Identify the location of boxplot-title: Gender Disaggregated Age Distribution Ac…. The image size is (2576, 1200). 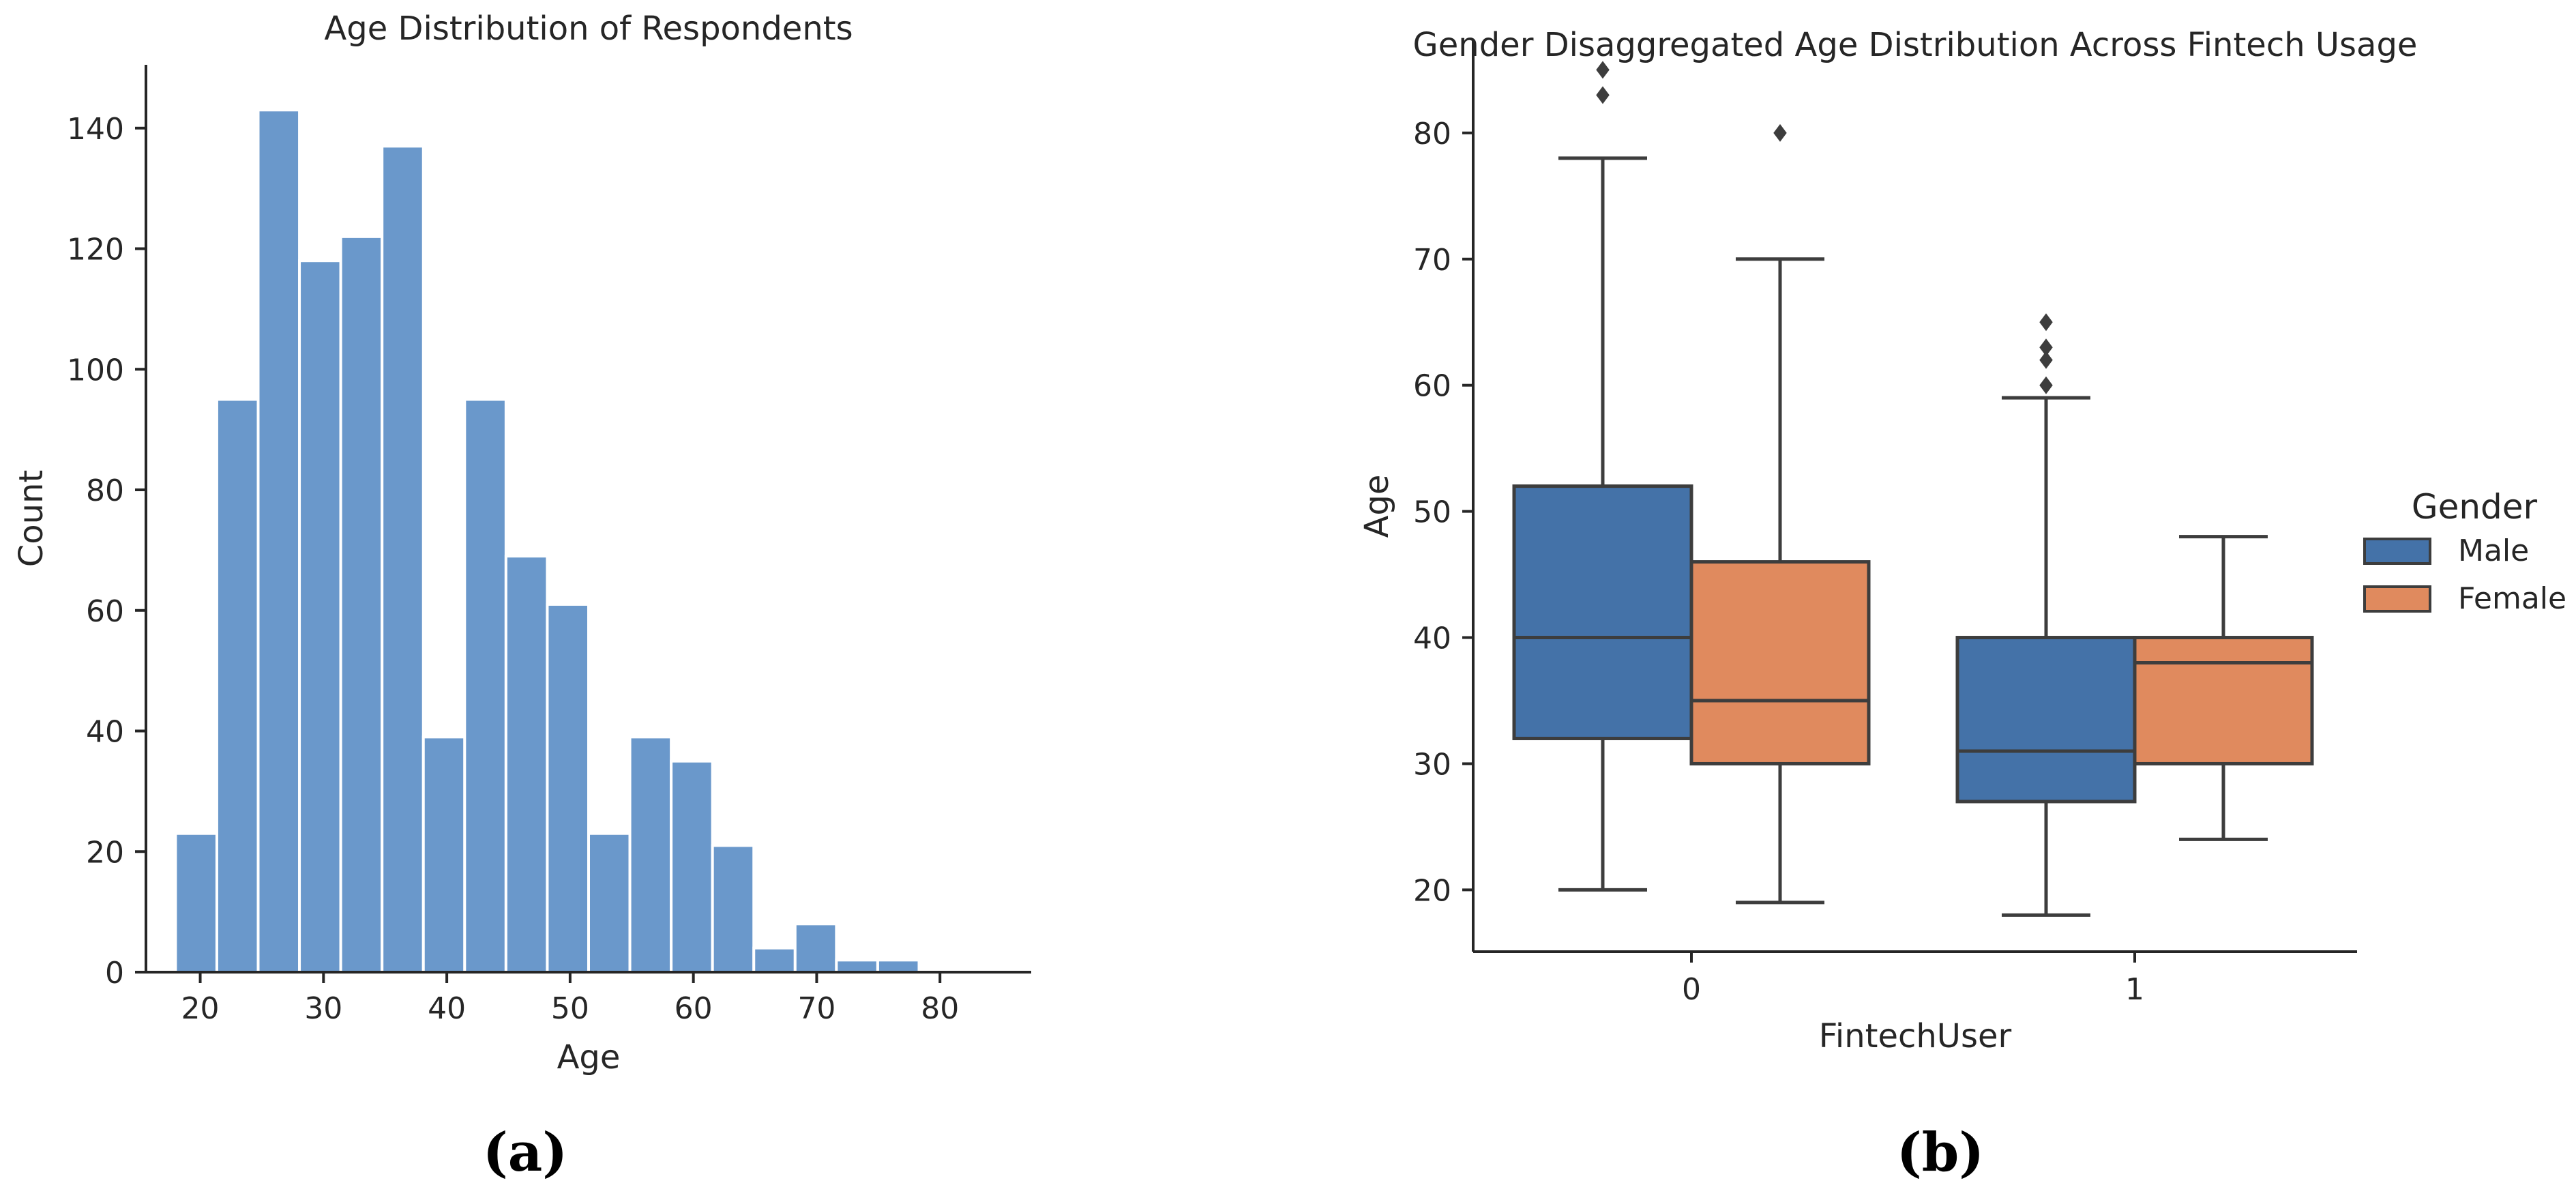
(1915, 45).